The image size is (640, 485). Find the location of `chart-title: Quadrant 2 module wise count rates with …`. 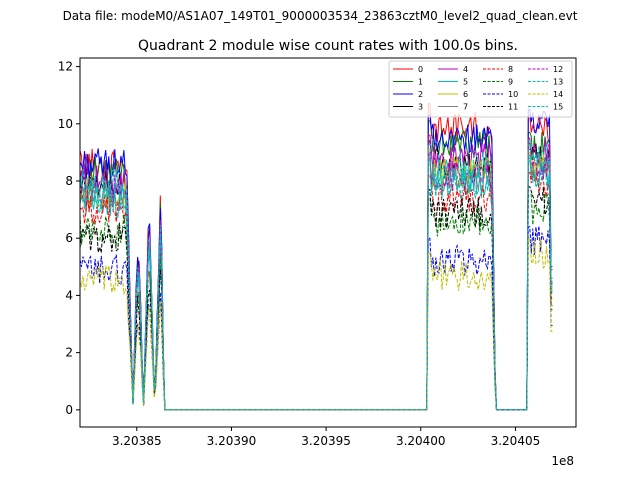

chart-title: Quadrant 2 module wise count rates with … is located at coordinates (328, 46).